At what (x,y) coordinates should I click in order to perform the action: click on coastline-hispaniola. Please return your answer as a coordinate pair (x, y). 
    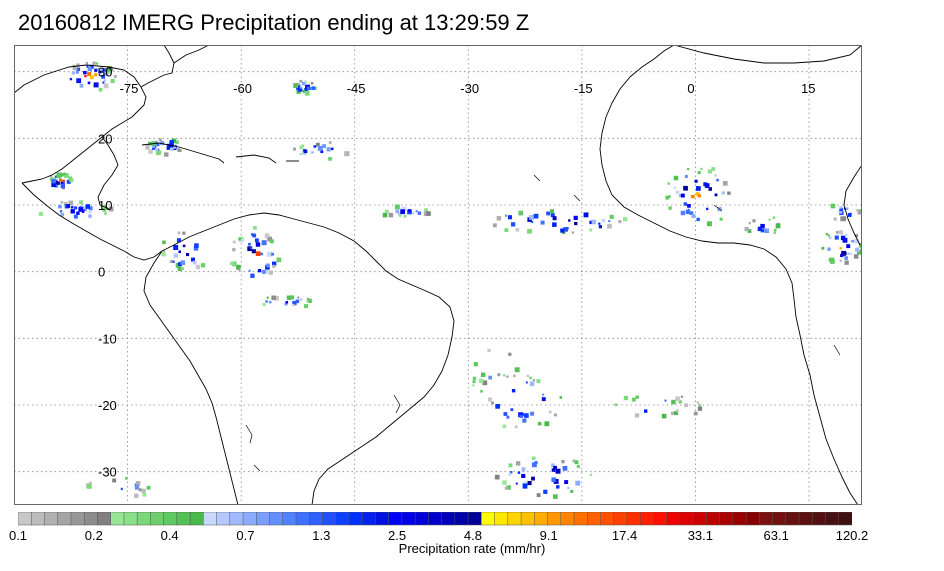
    Looking at the image, I should click on (256, 159).